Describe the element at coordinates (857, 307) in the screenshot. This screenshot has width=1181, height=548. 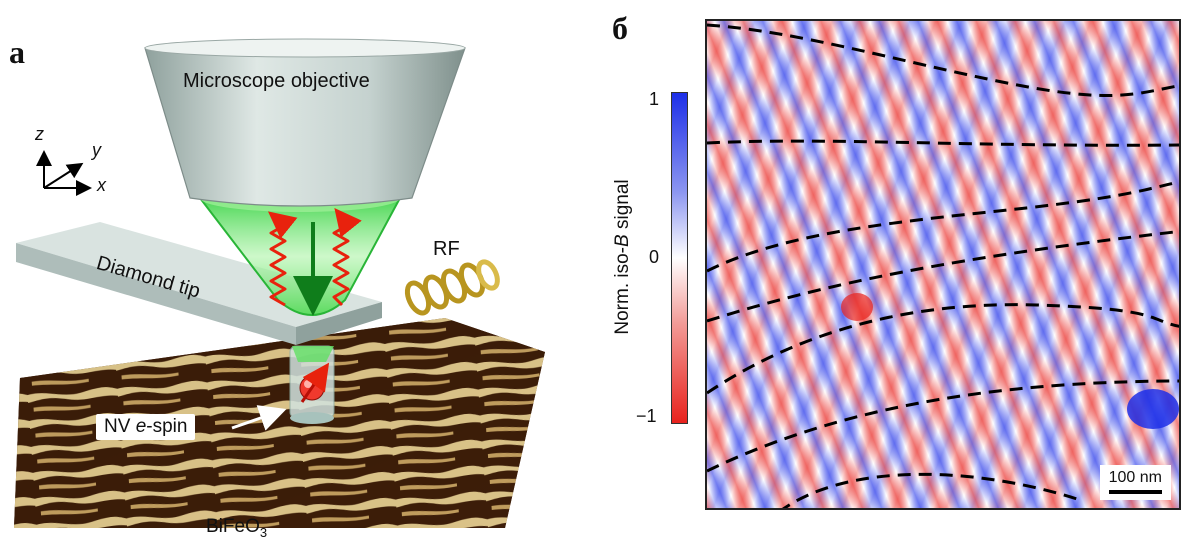
I see `red-hotspot` at that location.